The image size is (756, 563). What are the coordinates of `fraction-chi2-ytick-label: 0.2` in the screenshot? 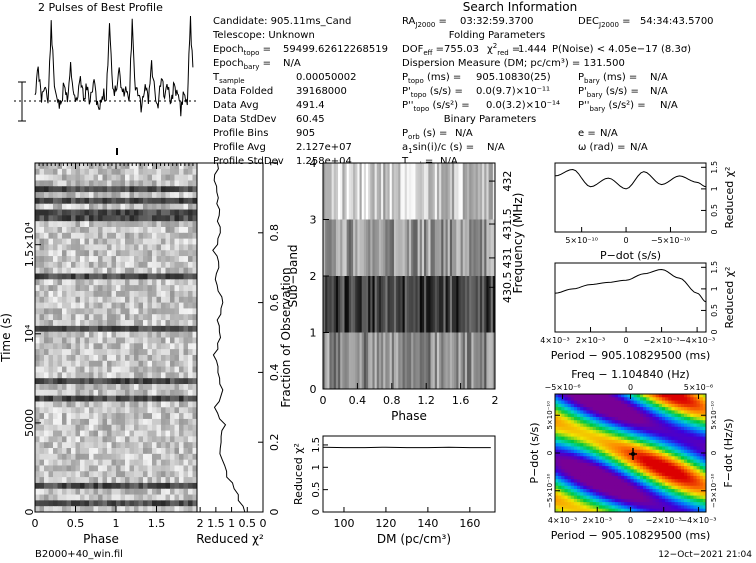 It's located at (274, 442).